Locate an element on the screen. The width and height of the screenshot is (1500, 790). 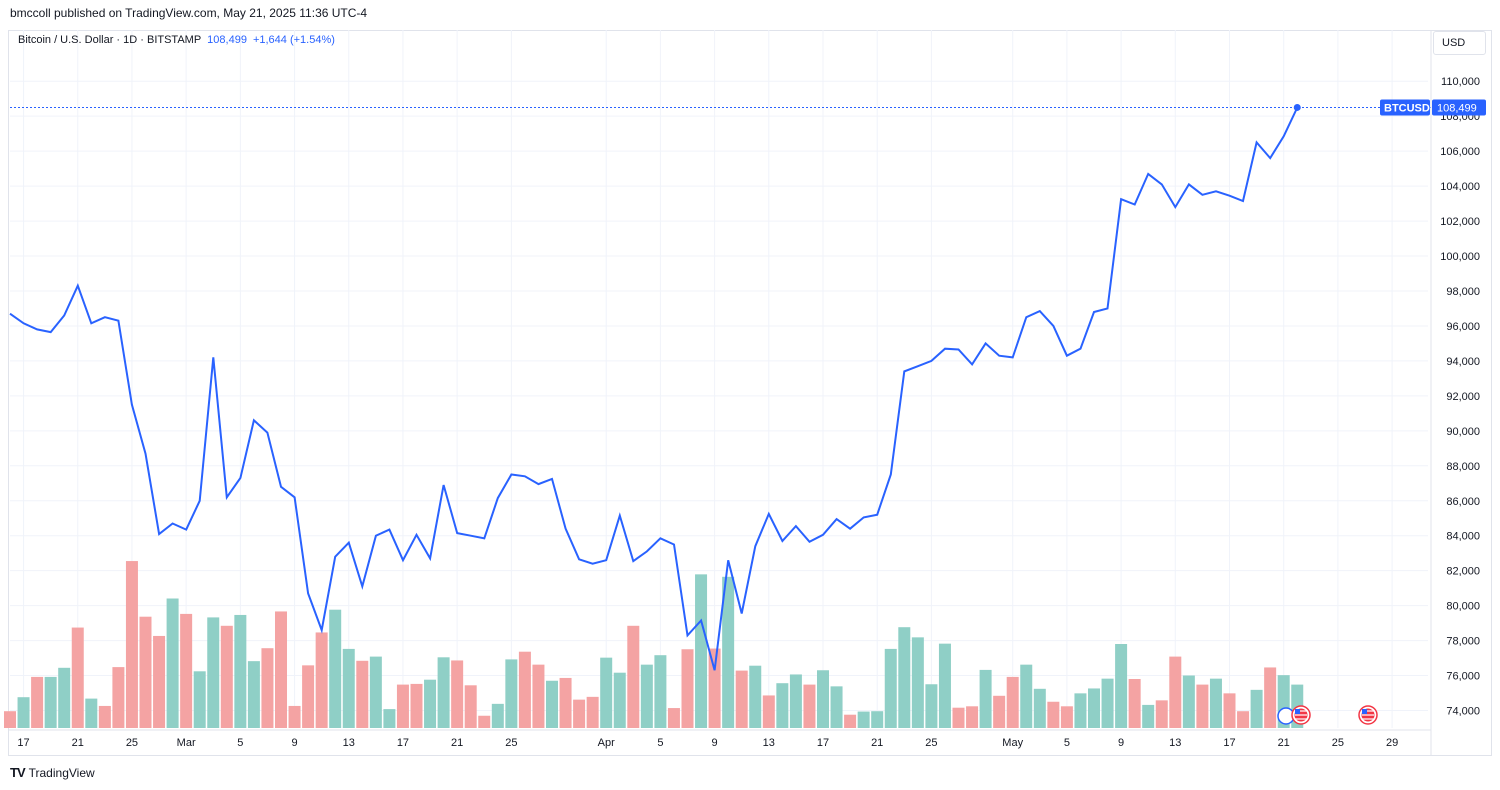
x-tick-label: 13 is located at coordinates (1175, 743).